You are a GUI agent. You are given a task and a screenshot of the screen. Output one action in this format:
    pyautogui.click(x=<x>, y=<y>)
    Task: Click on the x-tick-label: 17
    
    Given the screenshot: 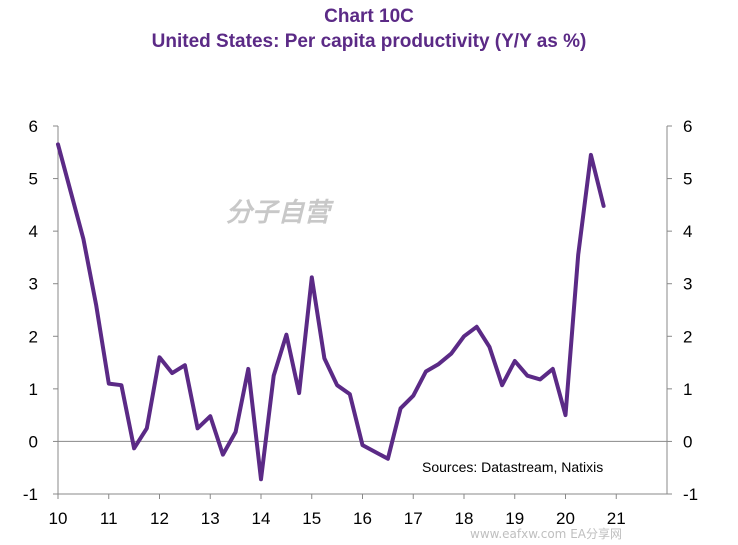 What is the action you would take?
    pyautogui.click(x=413, y=518)
    